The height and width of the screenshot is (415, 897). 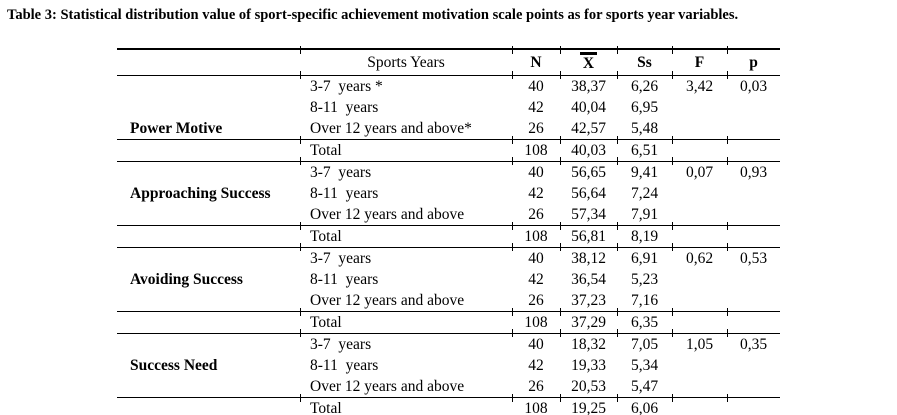 I want to click on f-cell: 3,42, so click(x=699, y=86).